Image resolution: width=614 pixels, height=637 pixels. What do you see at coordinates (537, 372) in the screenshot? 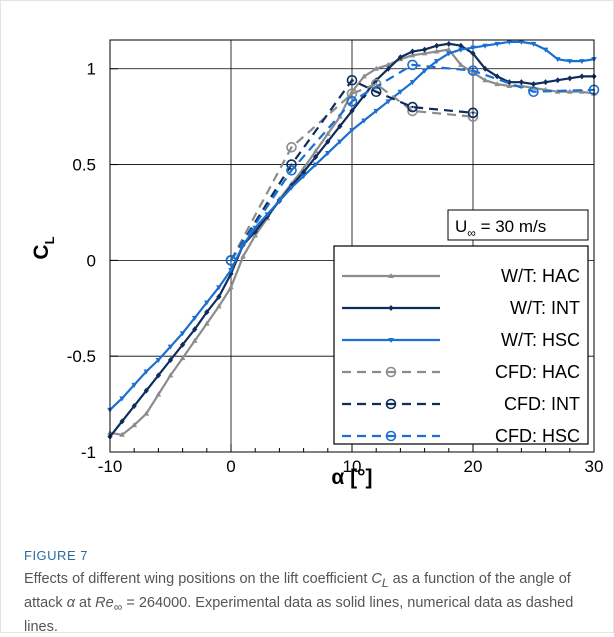
I see `legend-label: CFD: HAC` at bounding box center [537, 372].